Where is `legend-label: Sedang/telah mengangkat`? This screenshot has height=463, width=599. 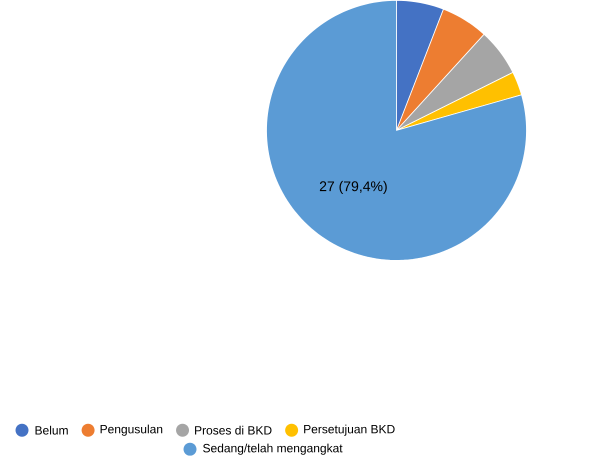
legend-label: Sedang/telah mengangkat is located at coordinates (273, 449).